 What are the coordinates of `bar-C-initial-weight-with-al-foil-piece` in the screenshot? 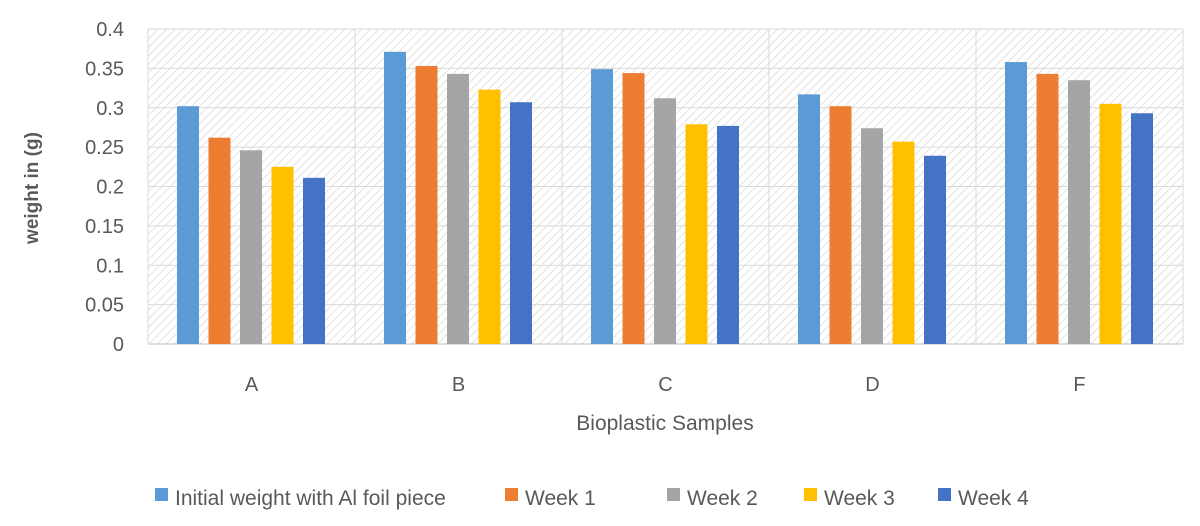 It's located at (602, 206).